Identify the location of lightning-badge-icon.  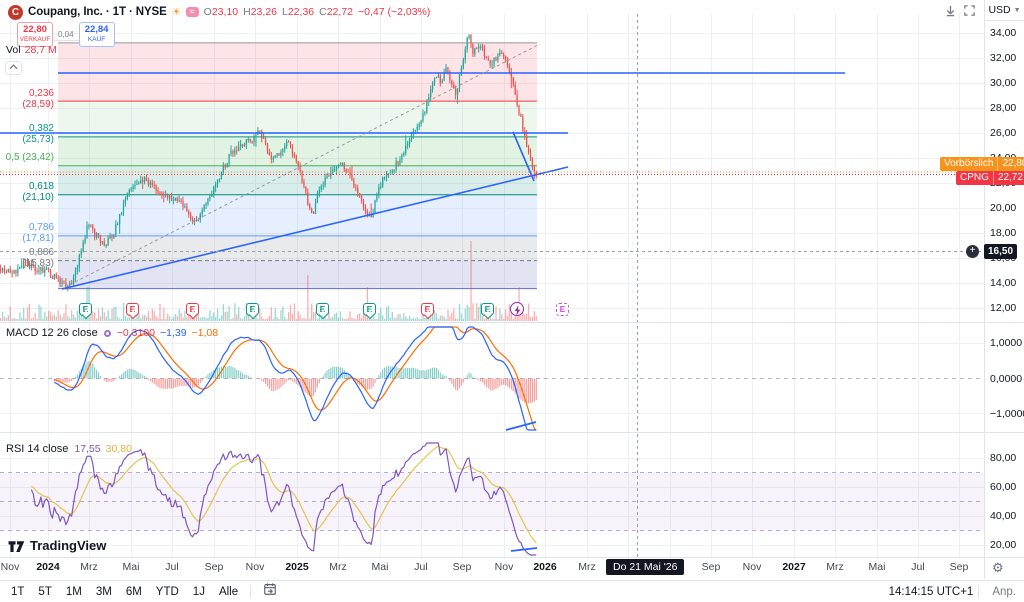
(517, 309).